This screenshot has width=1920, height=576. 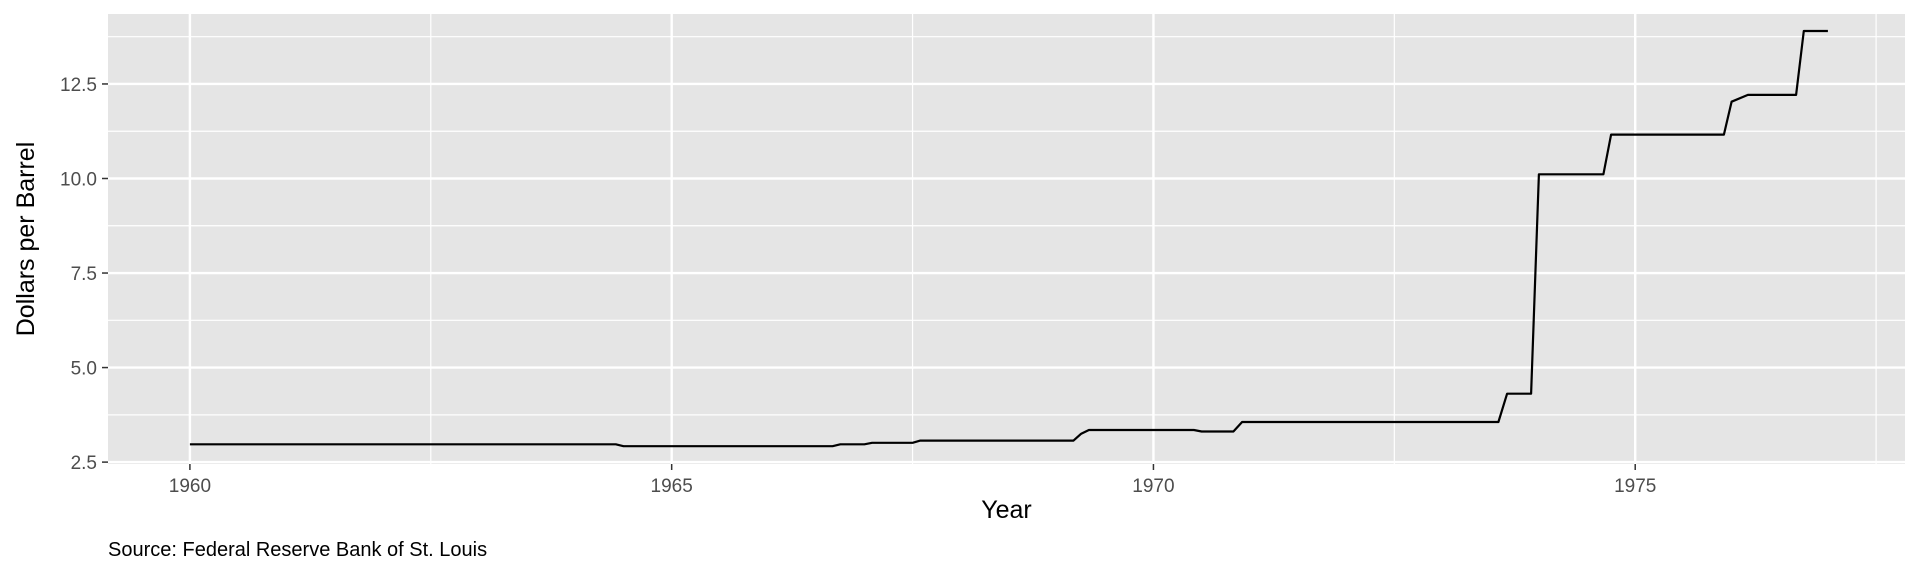 What do you see at coordinates (190, 486) in the screenshot?
I see `x-tick-label: 1960` at bounding box center [190, 486].